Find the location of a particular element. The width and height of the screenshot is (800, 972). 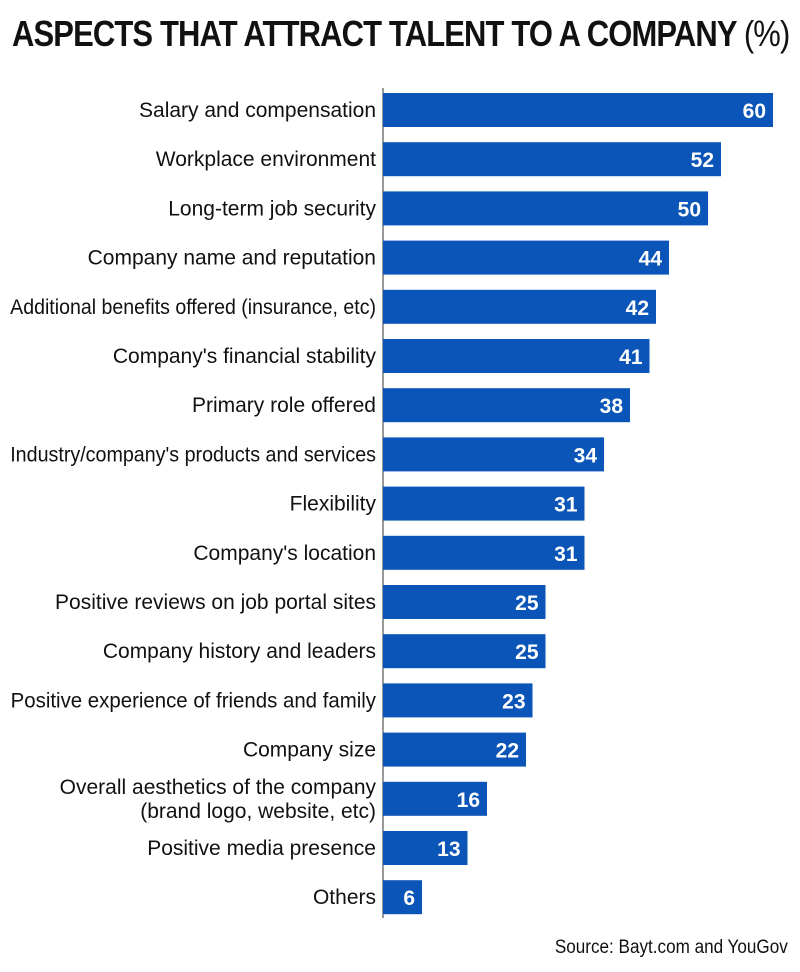

value-label: 50 is located at coordinates (689, 209).